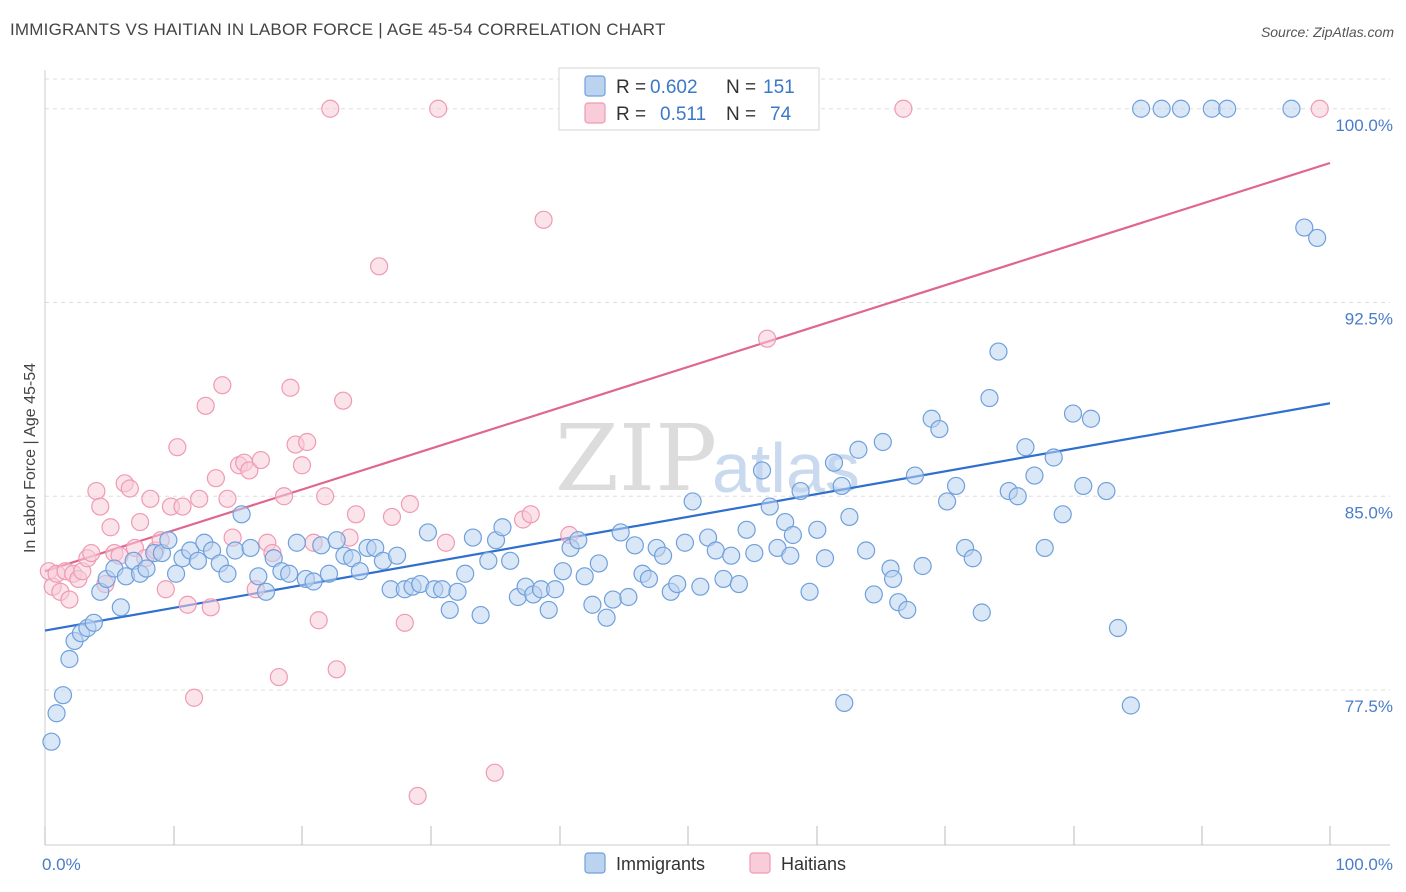  Describe the element at coordinates (1369, 512) in the screenshot. I see `y-tick-label-1: 85.0%` at that location.